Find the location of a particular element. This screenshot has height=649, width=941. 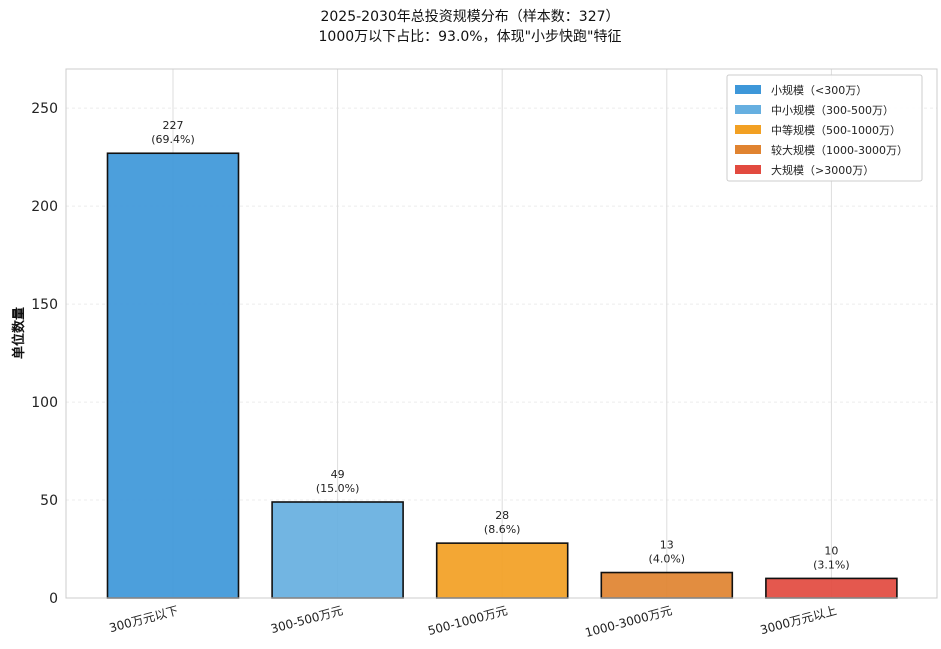

bar-value-label: 49 is located at coordinates (338, 474).